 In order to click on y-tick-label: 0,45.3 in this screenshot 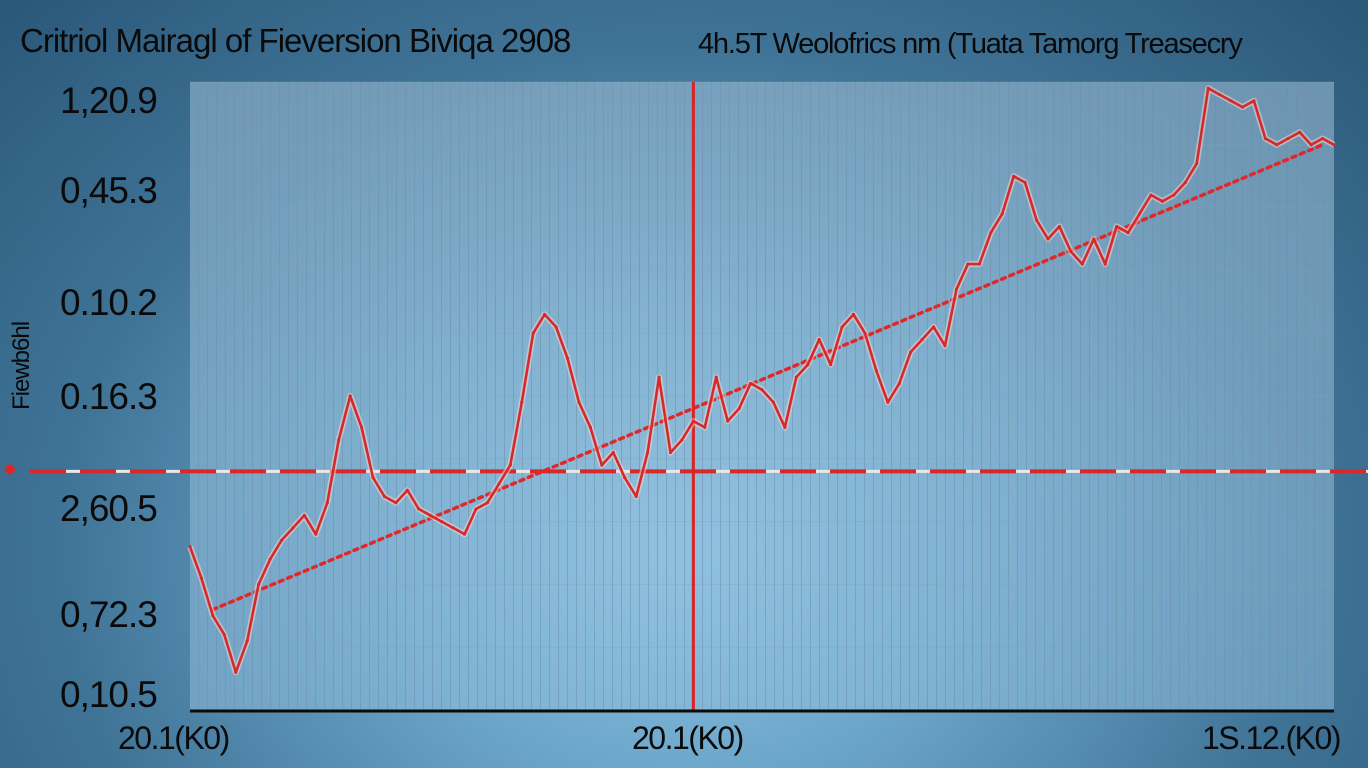, I will do `click(109, 190)`.